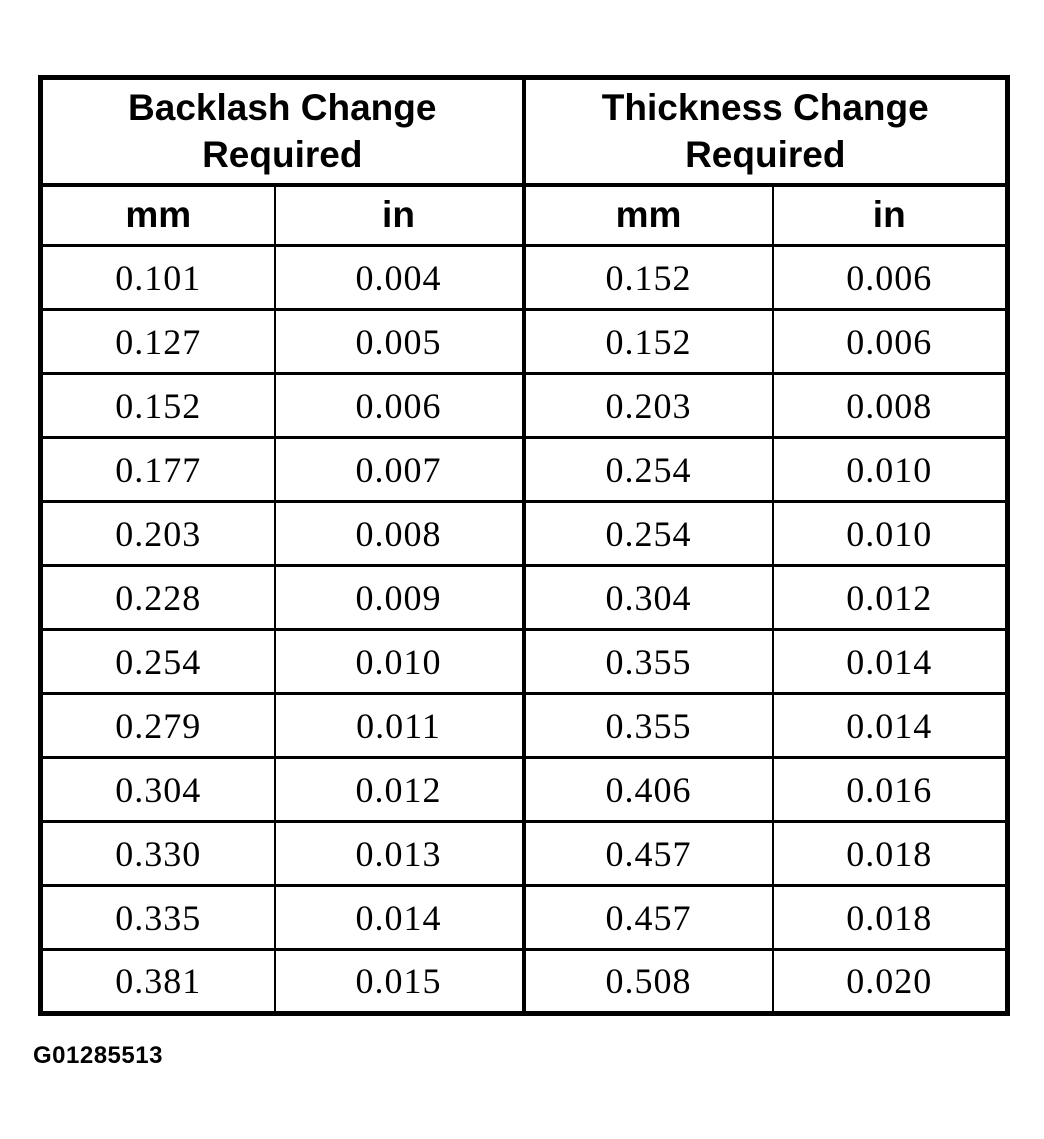  What do you see at coordinates (157, 725) in the screenshot?
I see `value-cell: 0.279` at bounding box center [157, 725].